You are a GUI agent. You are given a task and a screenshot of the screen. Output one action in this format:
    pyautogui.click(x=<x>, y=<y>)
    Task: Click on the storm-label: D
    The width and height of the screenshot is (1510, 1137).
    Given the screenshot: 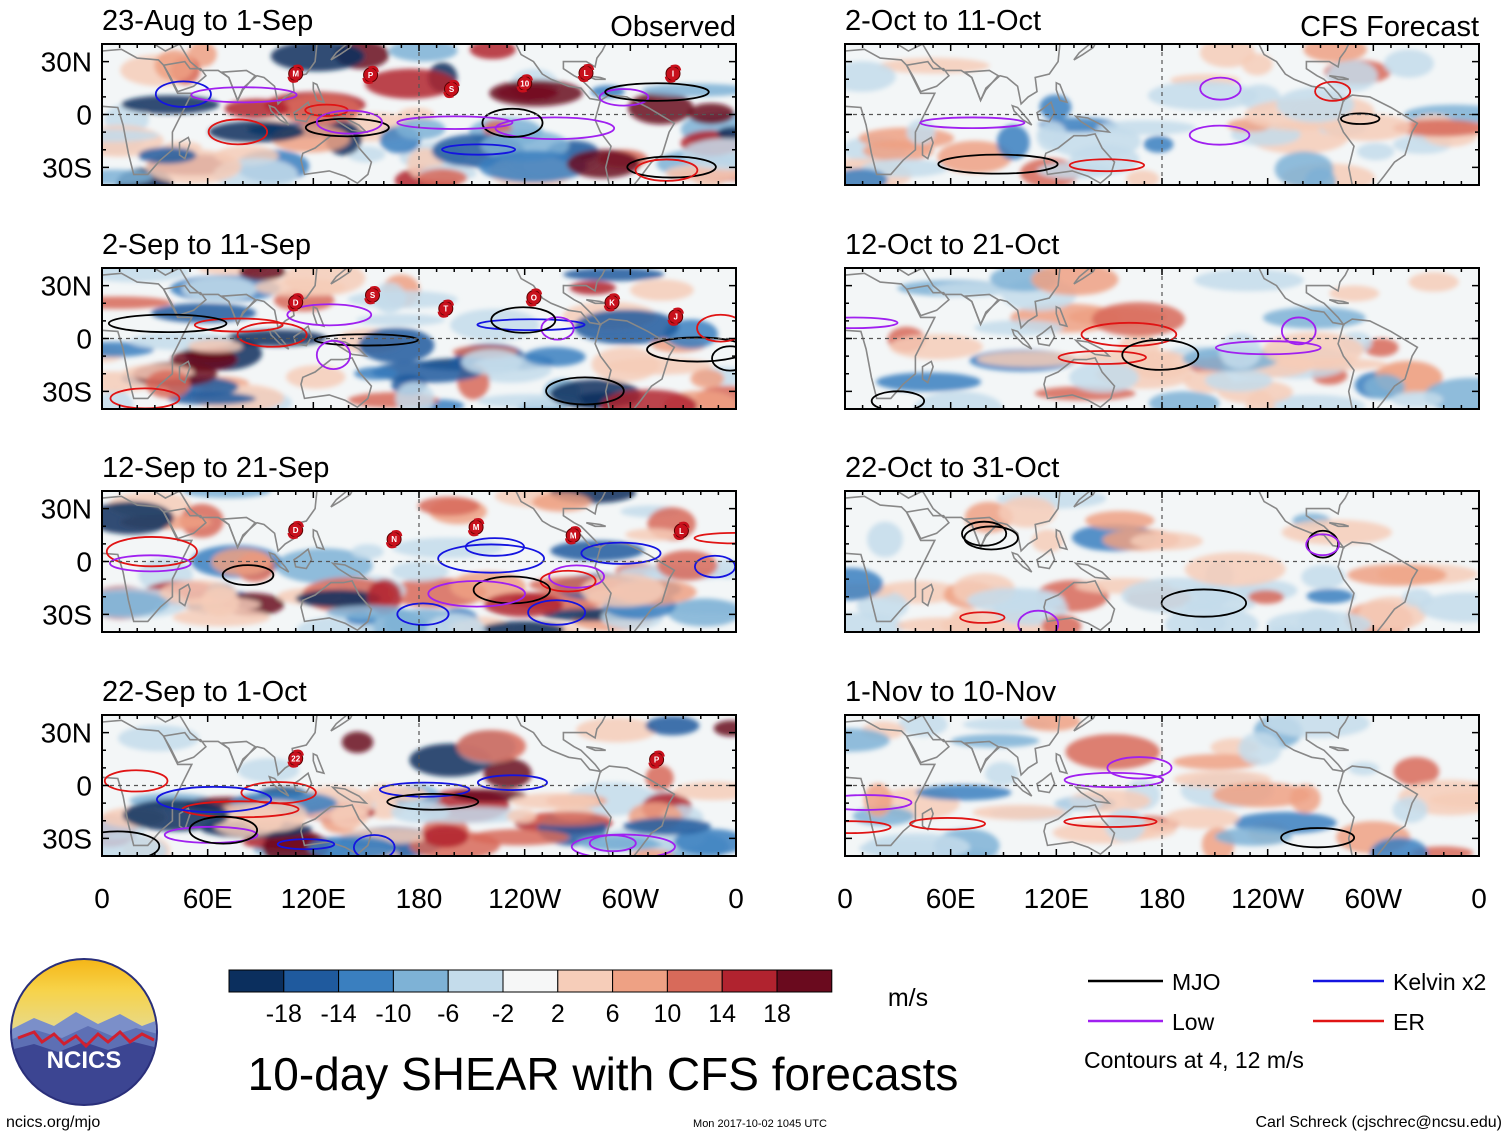 What is the action you would take?
    pyautogui.click(x=296, y=302)
    